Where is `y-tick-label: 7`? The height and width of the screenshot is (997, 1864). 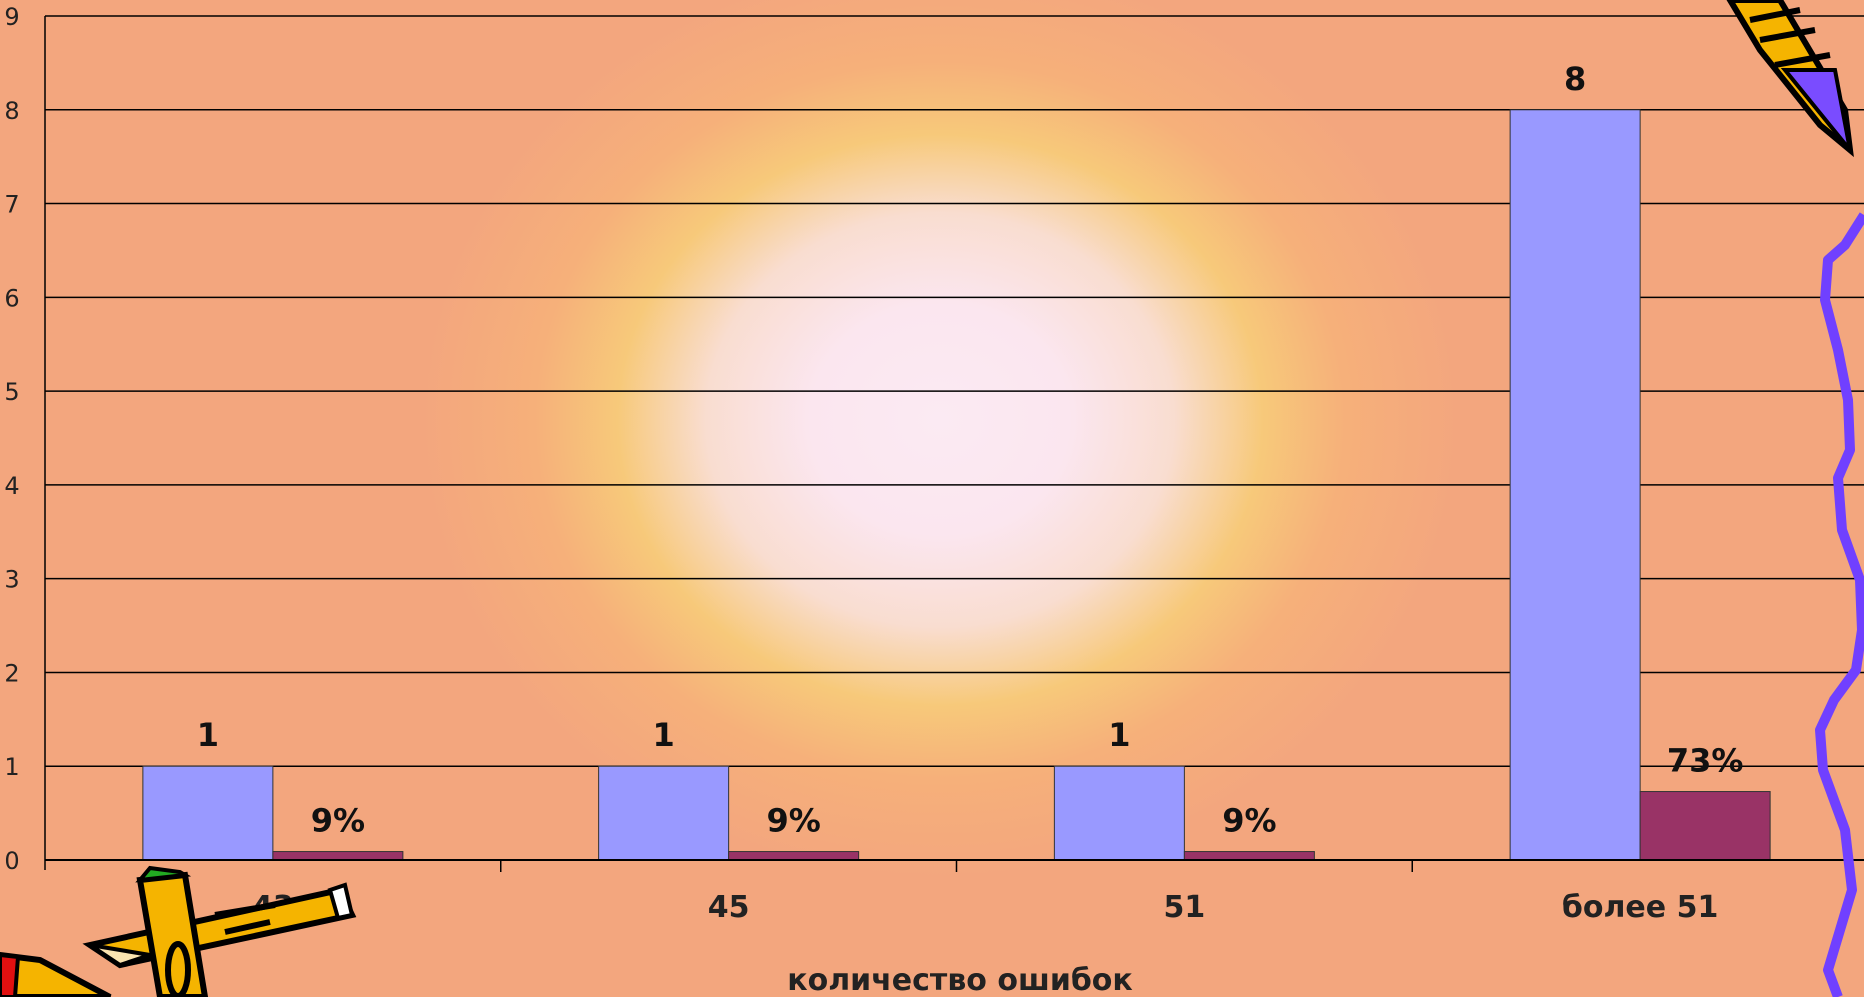 y-tick-label: 7 is located at coordinates (11, 205).